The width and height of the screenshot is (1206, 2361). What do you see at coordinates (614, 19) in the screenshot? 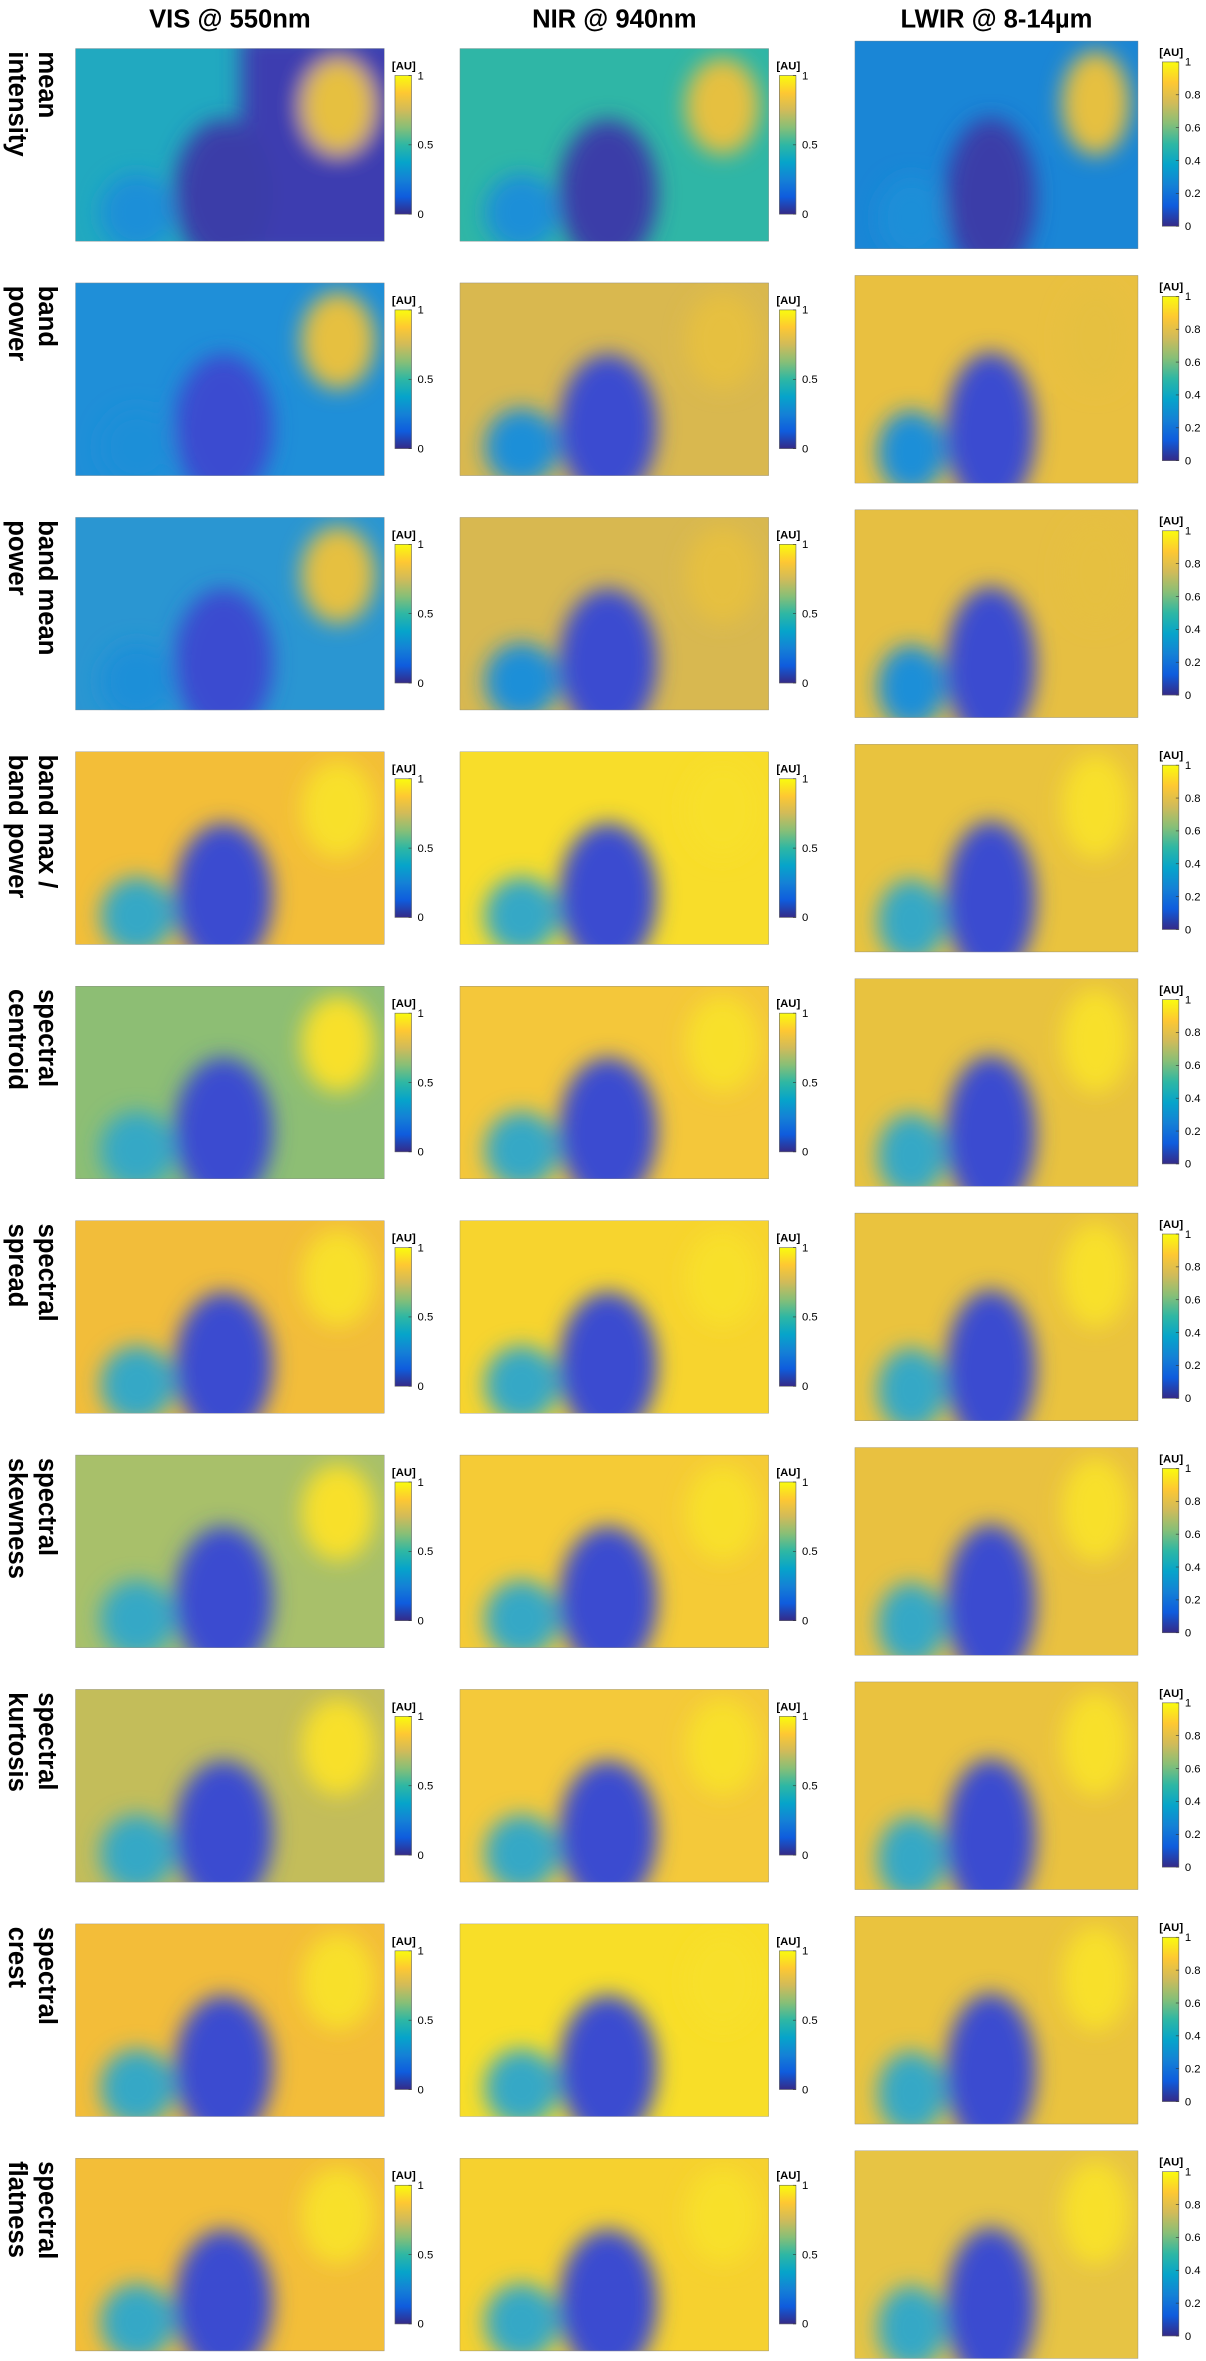
I see `column-title: NIR @ 940nm` at bounding box center [614, 19].